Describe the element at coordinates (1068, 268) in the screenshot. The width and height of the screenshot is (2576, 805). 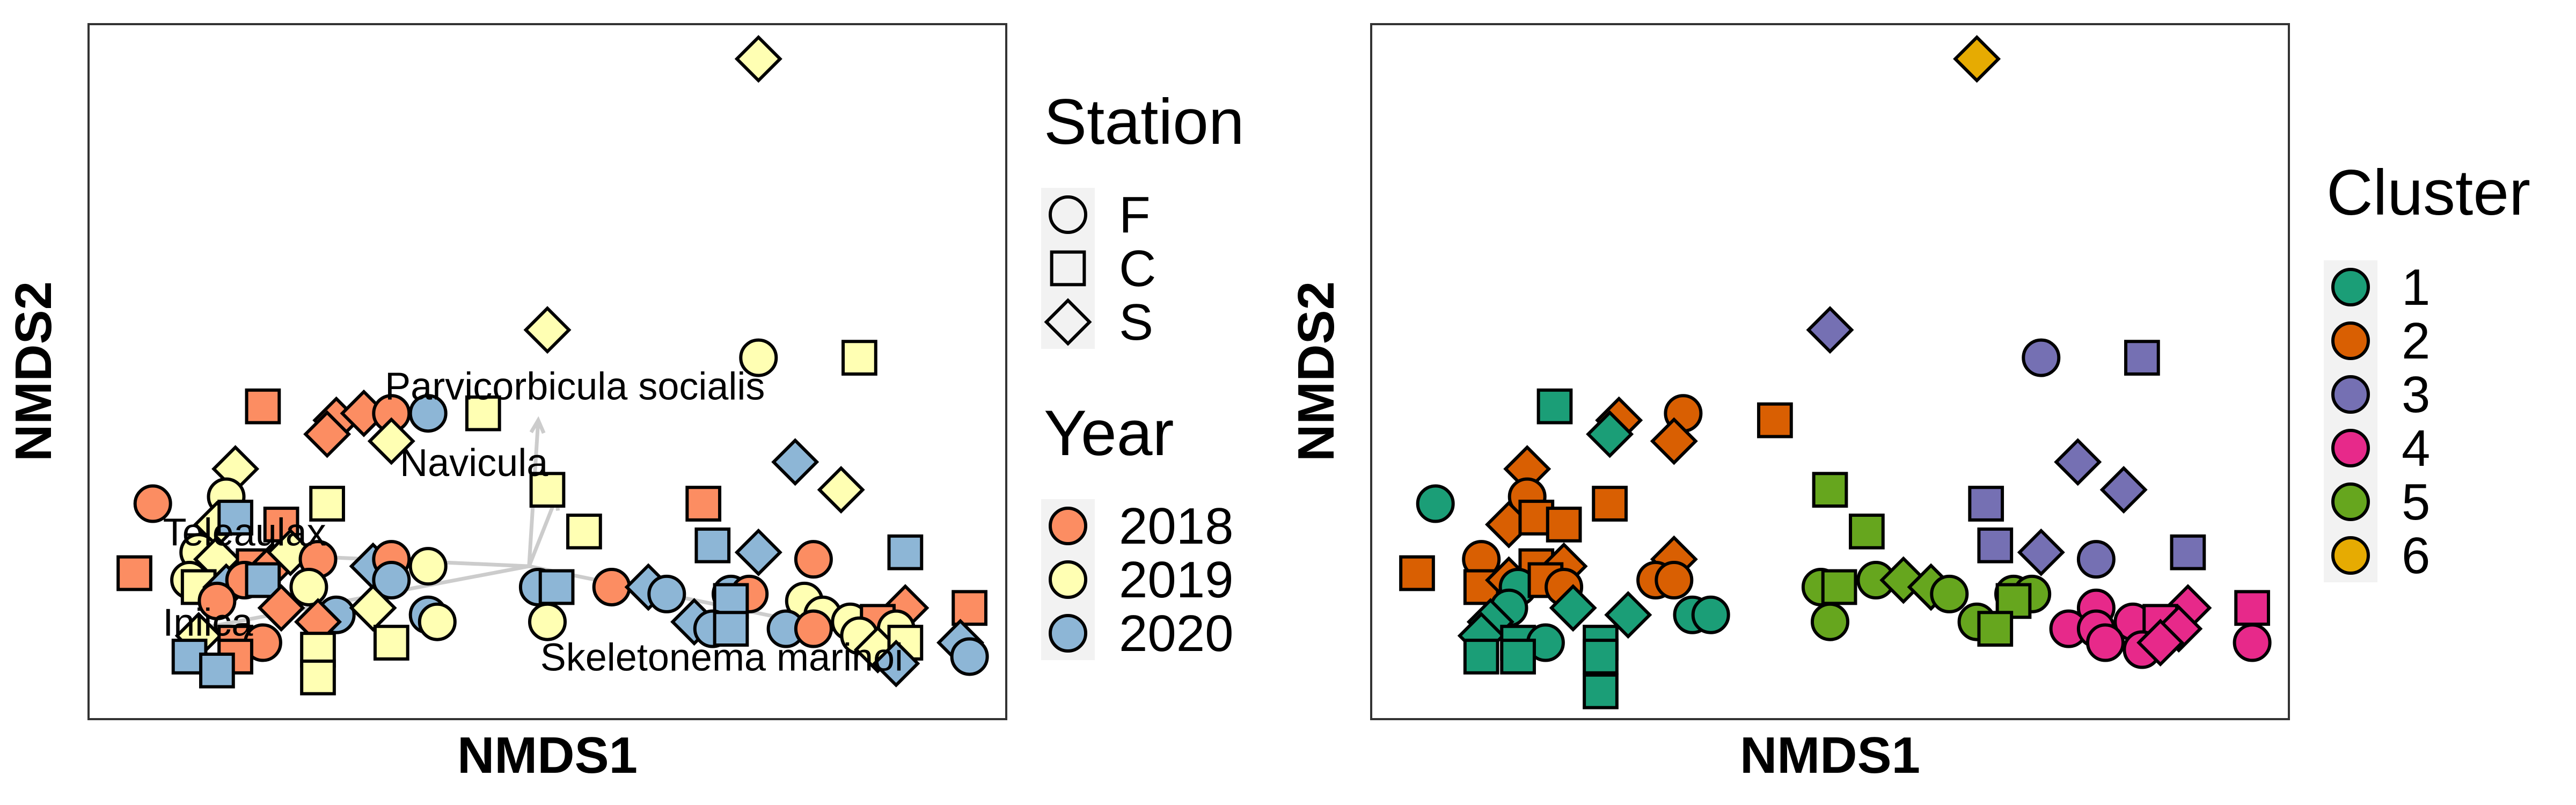
I see `station-legend-key-c` at that location.